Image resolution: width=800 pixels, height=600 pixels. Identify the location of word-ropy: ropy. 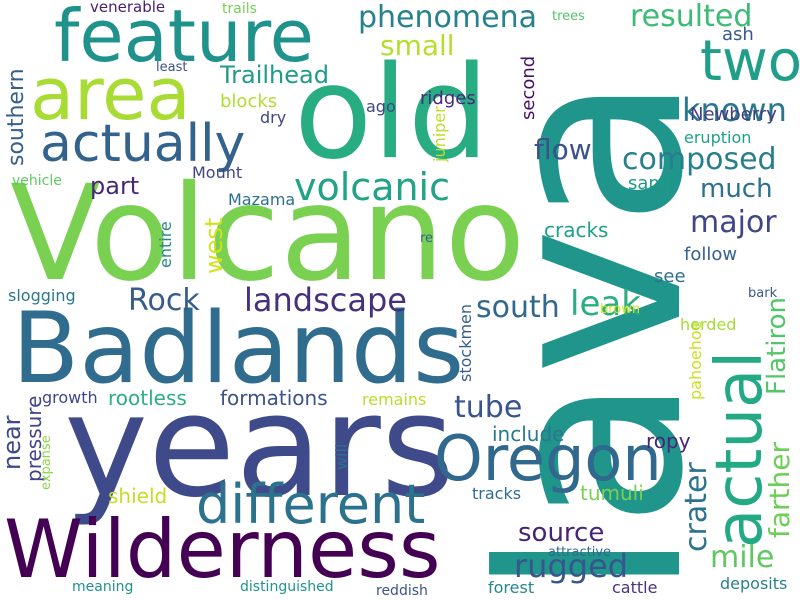
(668, 441).